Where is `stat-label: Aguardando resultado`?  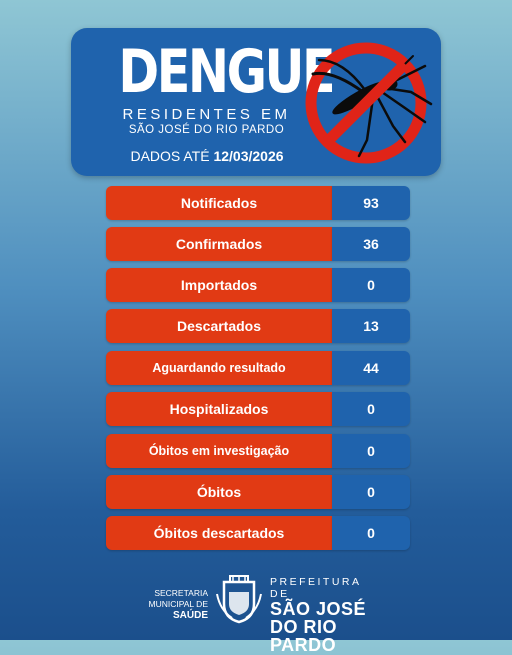 stat-label: Aguardando resultado is located at coordinates (219, 368).